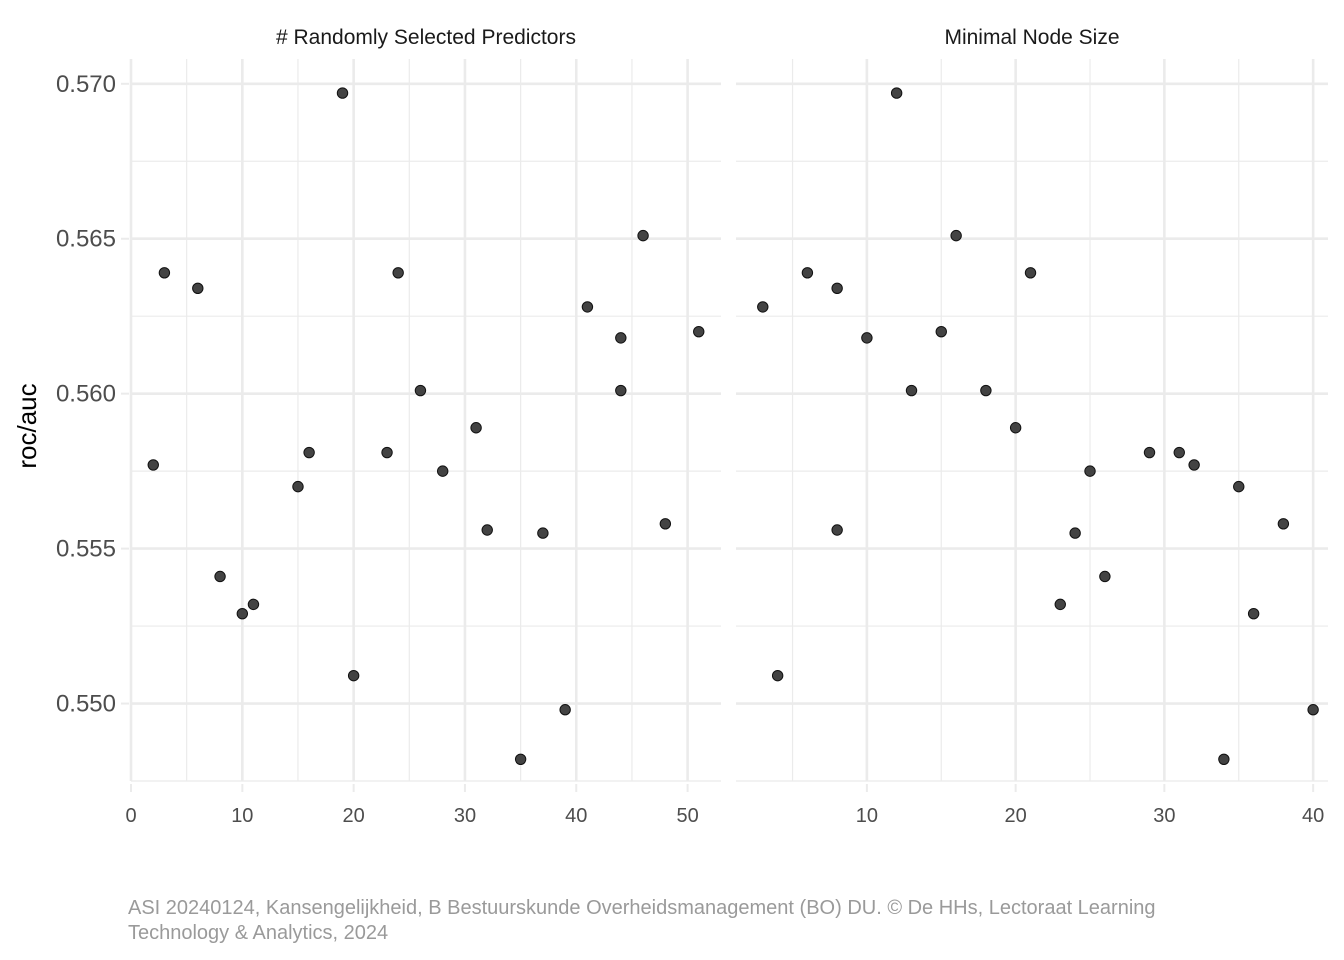 This screenshot has height=960, width=1344. Describe the element at coordinates (27, 425) in the screenshot. I see `y-axis-title: roc/auc` at that location.